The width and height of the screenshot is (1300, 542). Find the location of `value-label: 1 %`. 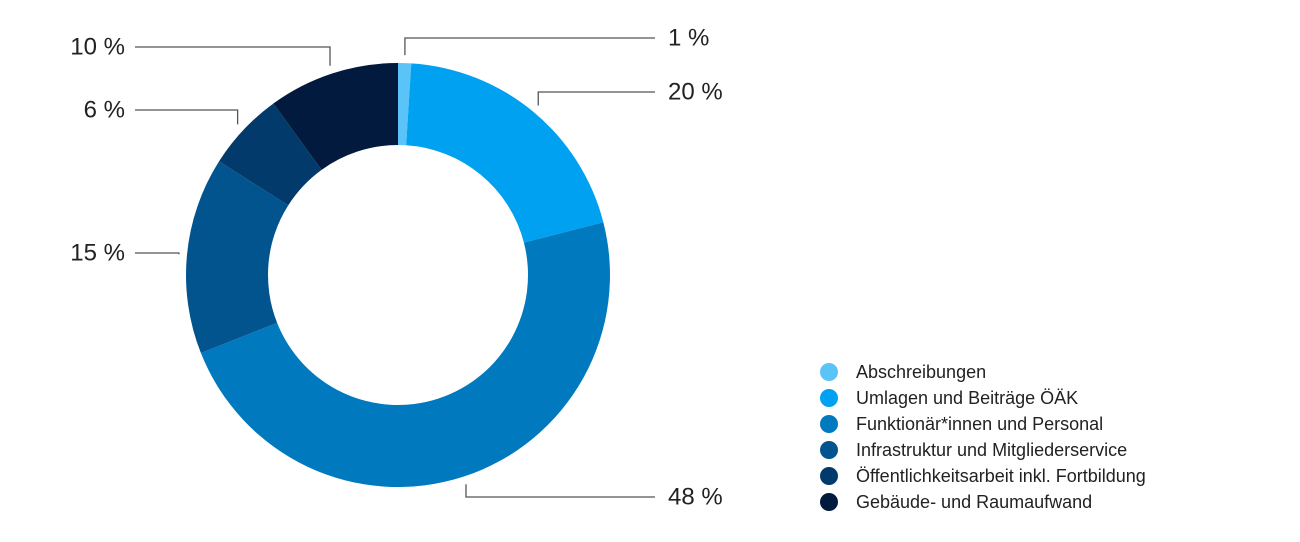

value-label: 1 % is located at coordinates (688, 37).